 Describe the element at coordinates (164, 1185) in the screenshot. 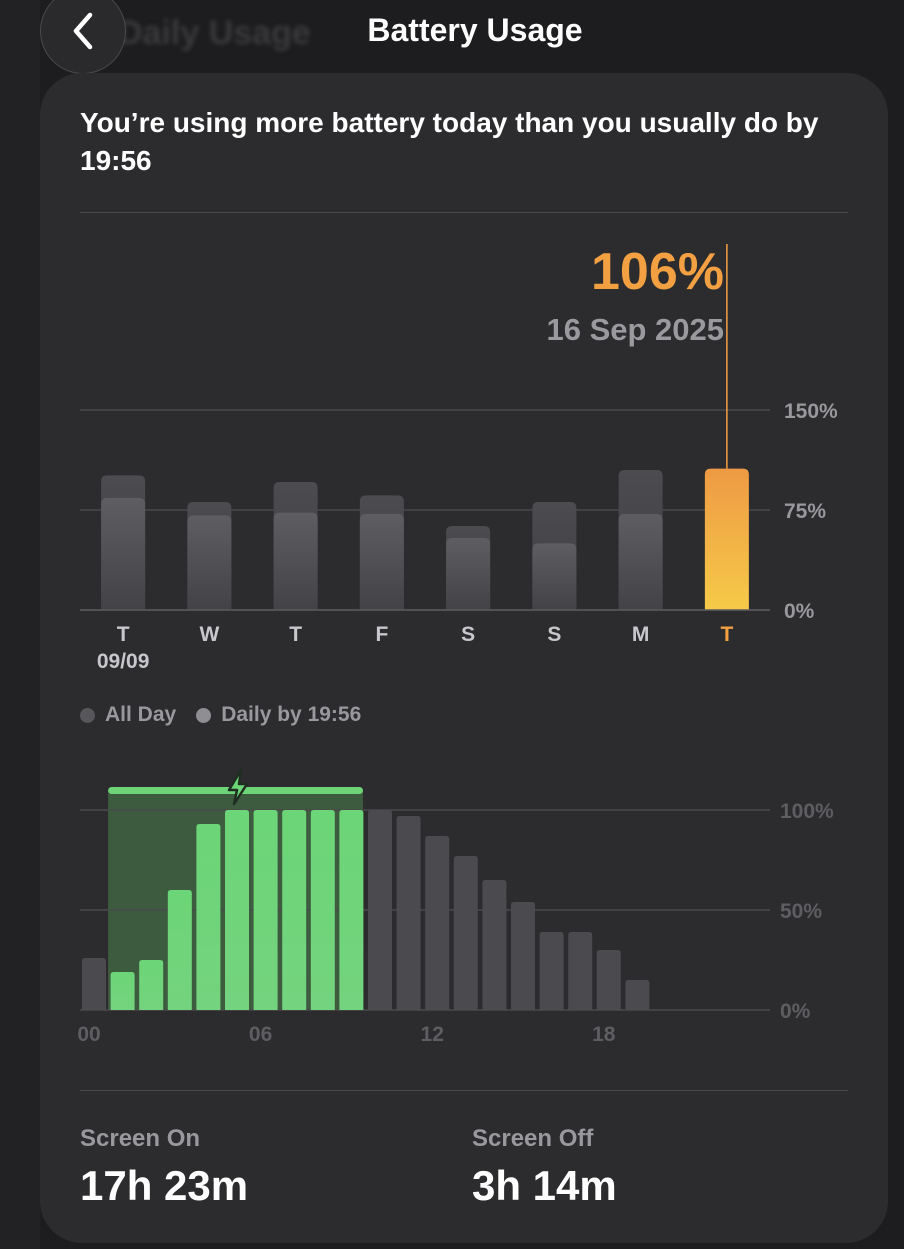

I see `screen-on-value: 17h 23m` at that location.